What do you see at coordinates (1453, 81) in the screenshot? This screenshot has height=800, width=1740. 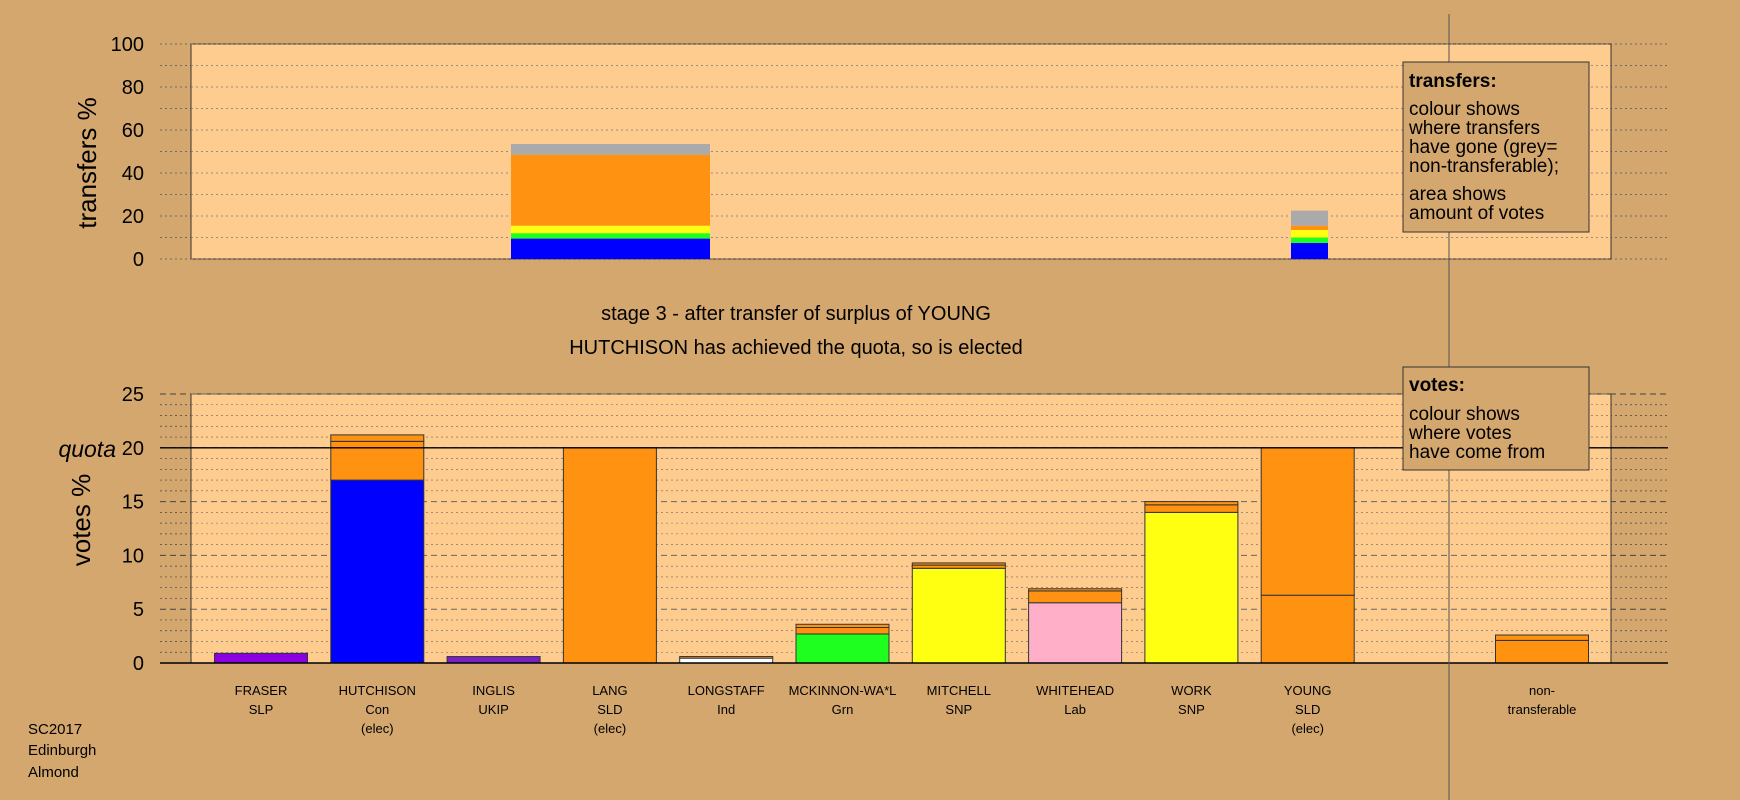 I see `transfers-legend-heading: transfers:` at bounding box center [1453, 81].